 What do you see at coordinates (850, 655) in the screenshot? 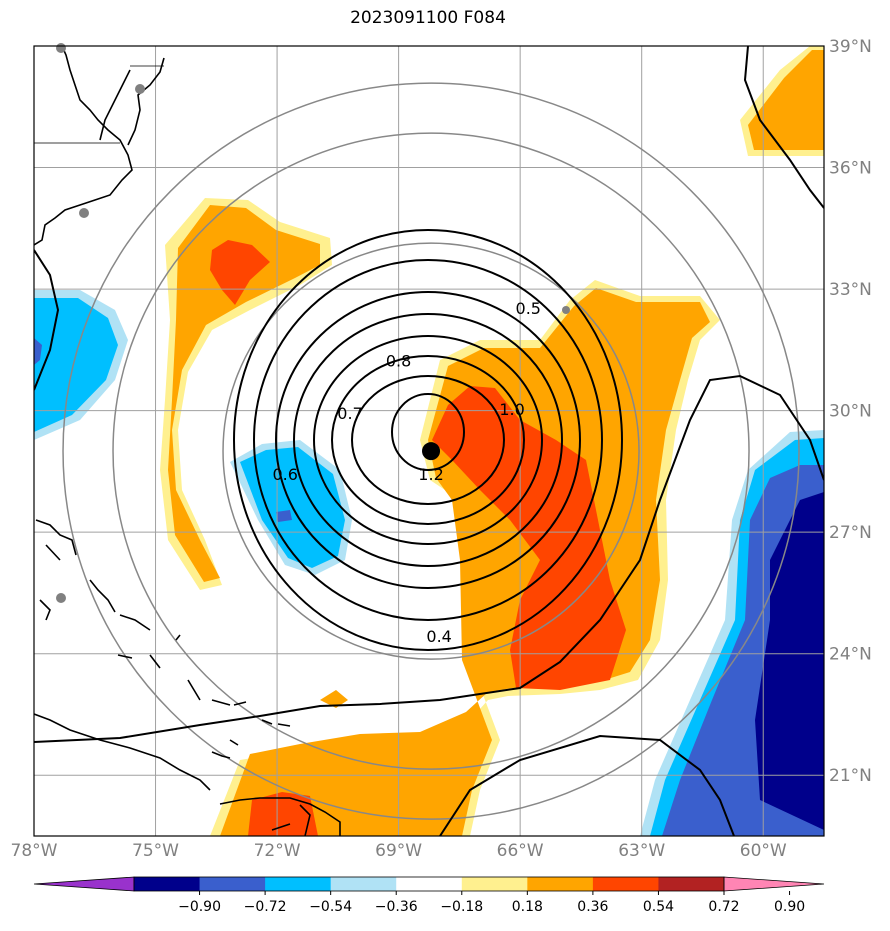
I see `lat-label: 24°N` at bounding box center [850, 655].